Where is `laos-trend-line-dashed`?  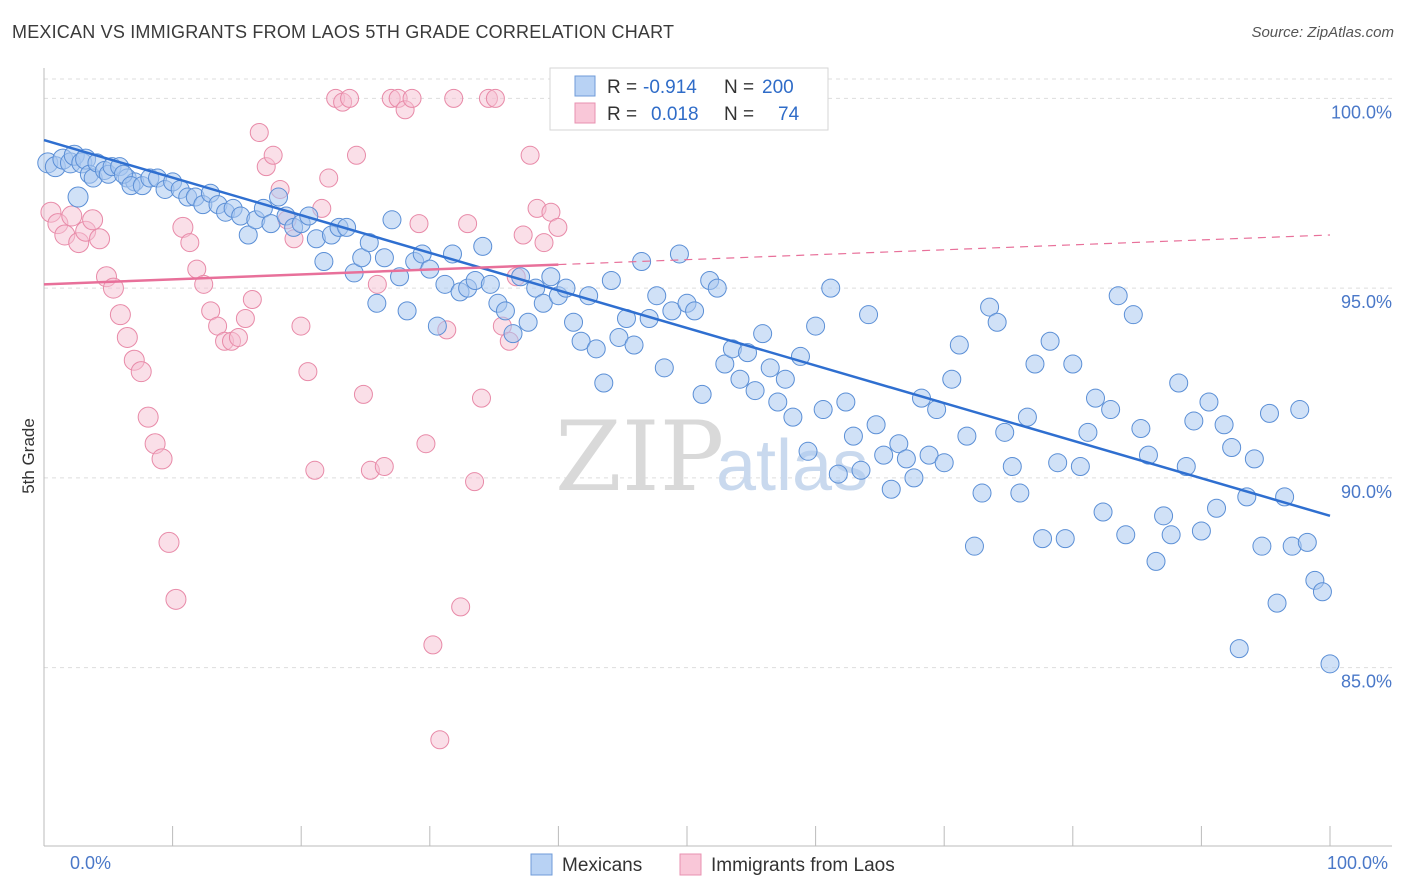
laos-trend-line-dashed is located at coordinates (944, 250).